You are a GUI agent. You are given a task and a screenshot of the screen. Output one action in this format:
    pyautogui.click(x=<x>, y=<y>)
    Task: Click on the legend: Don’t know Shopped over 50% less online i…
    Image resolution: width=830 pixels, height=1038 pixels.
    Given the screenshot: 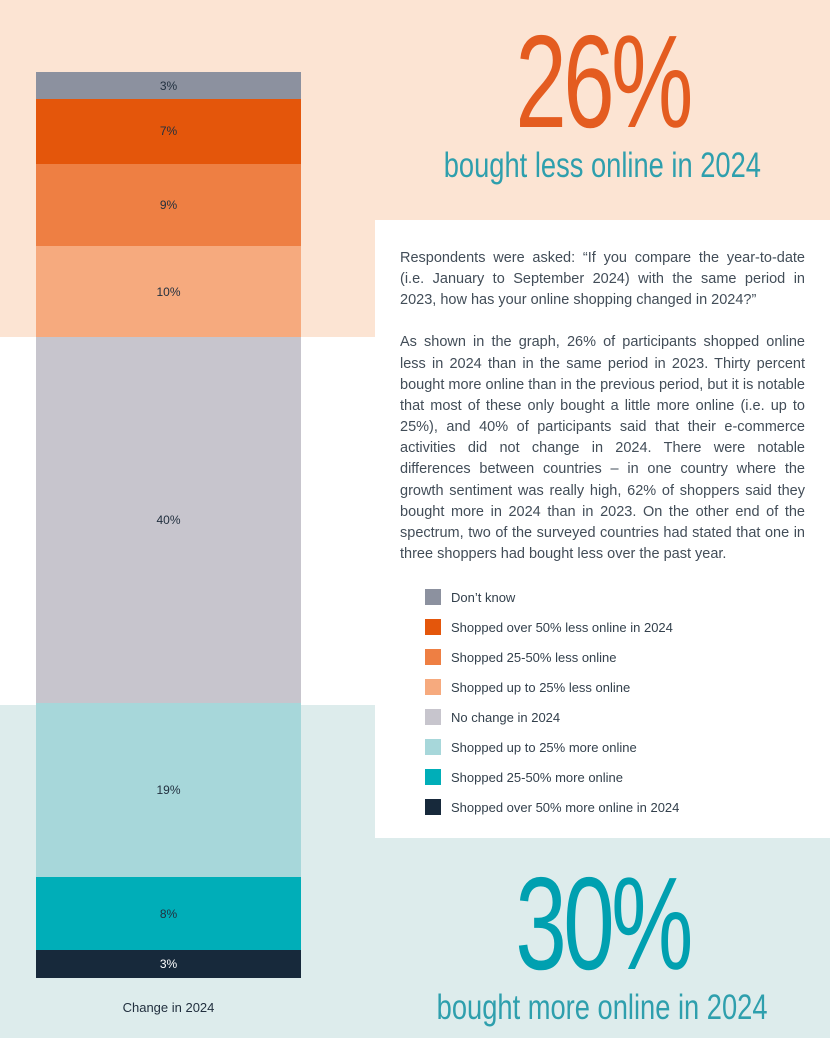 What is the action you would take?
    pyautogui.click(x=615, y=702)
    